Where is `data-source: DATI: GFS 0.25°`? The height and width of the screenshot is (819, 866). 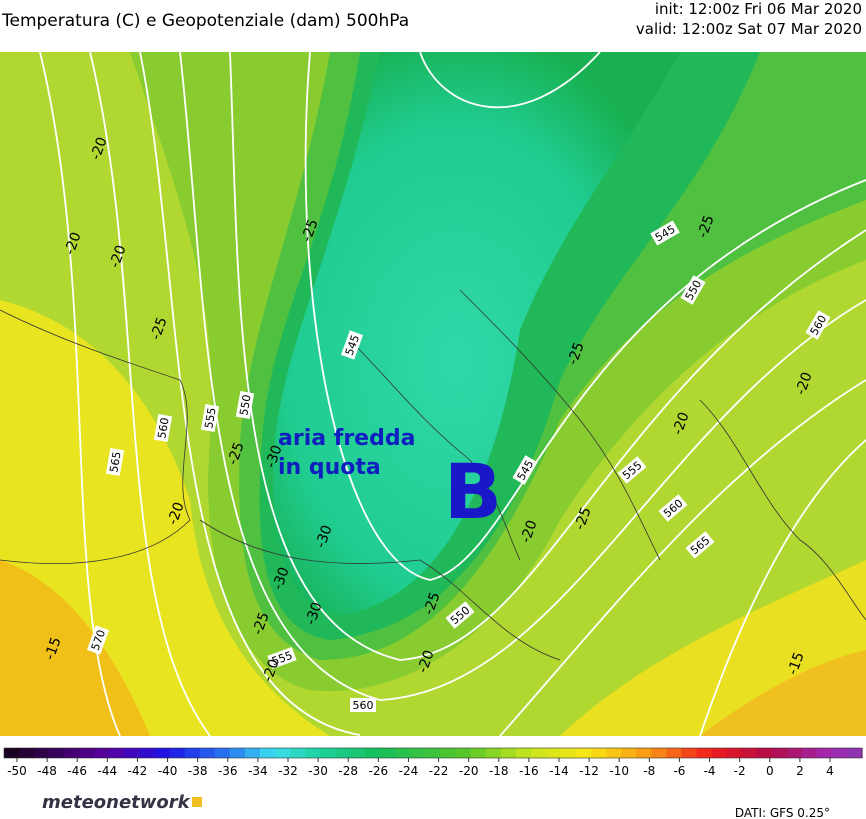
data-source: DATI: GFS 0.25° is located at coordinates (782, 812).